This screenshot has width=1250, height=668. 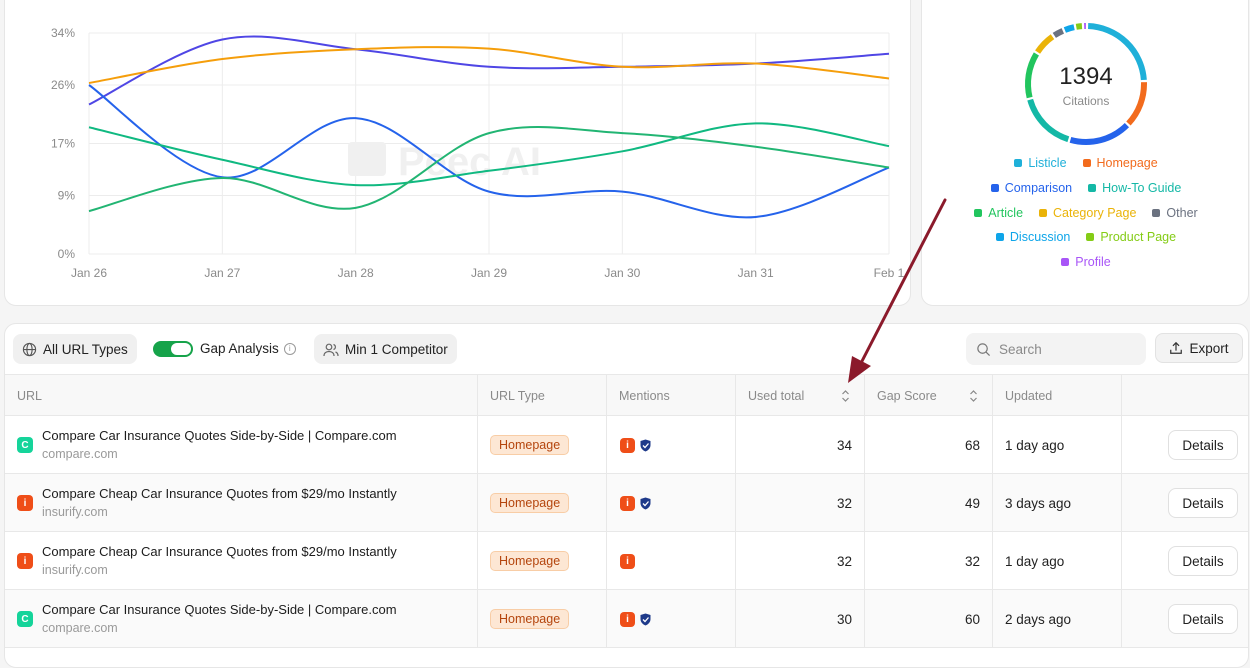 I want to click on legend-item-how-to-guide: How-To Guide, so click(x=1134, y=188).